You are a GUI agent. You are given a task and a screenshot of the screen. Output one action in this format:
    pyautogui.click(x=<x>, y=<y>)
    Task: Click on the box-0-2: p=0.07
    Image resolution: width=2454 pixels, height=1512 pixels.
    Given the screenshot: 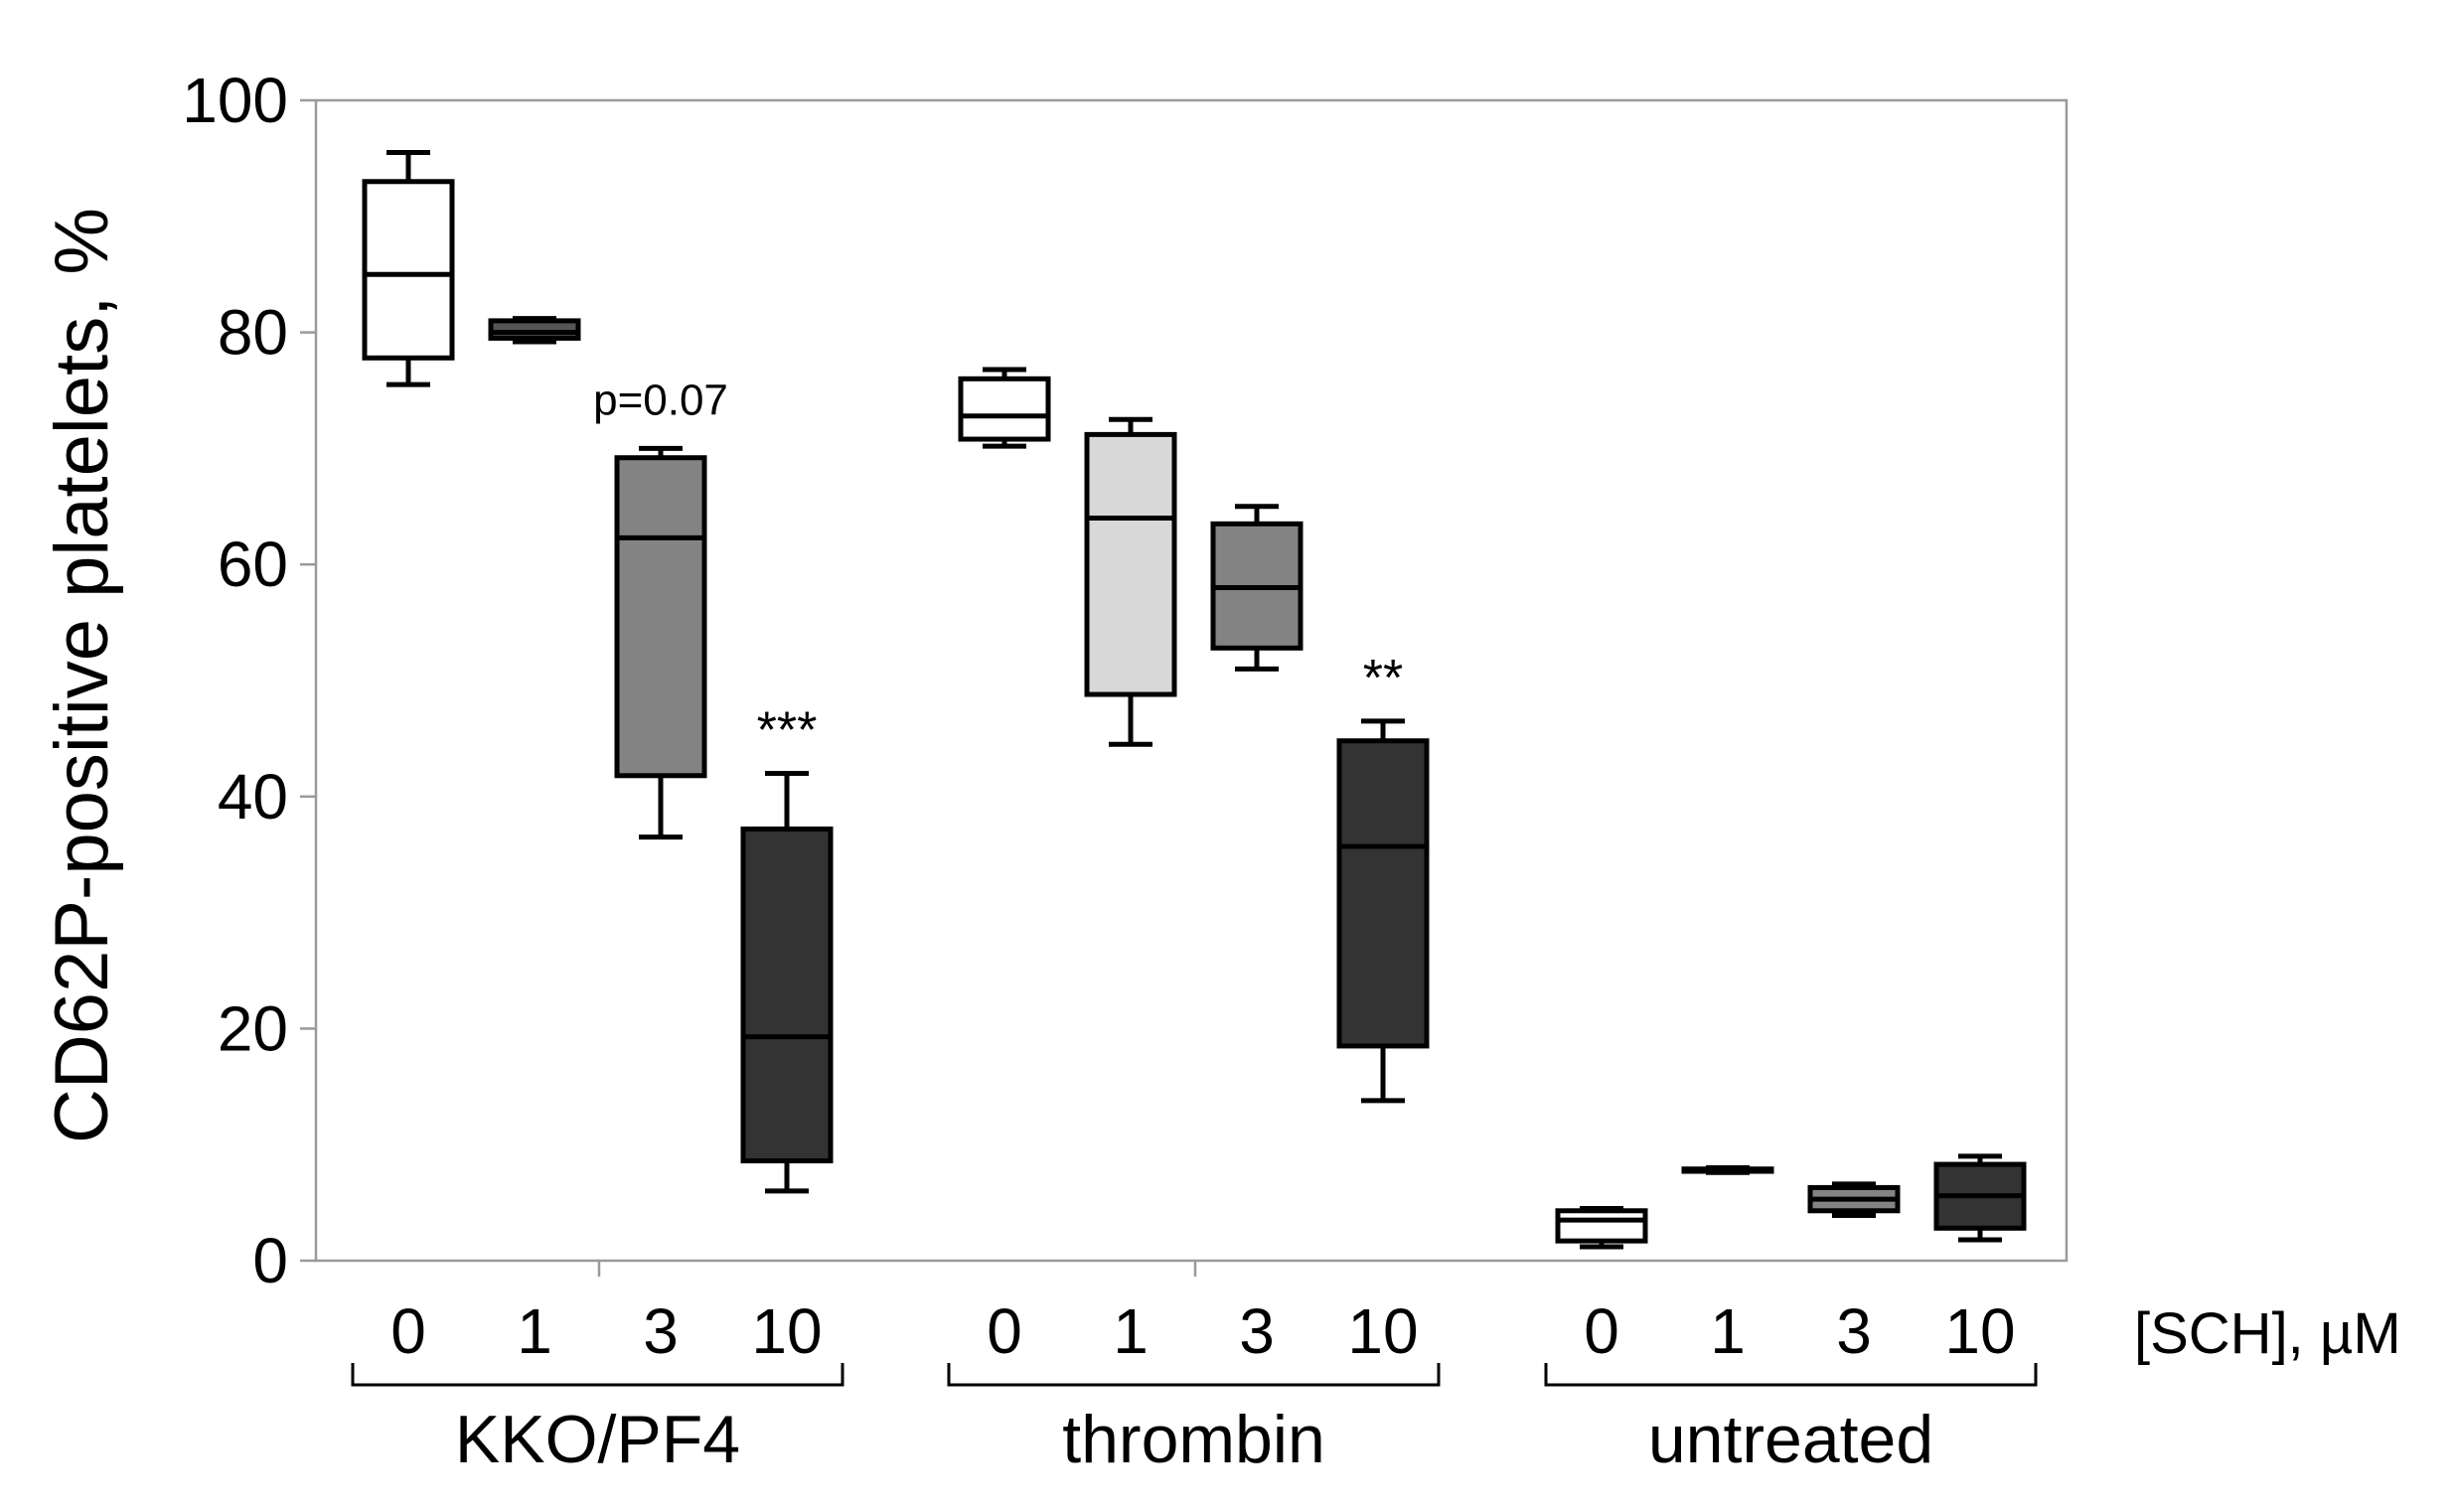 What is the action you would take?
    pyautogui.click(x=660, y=608)
    